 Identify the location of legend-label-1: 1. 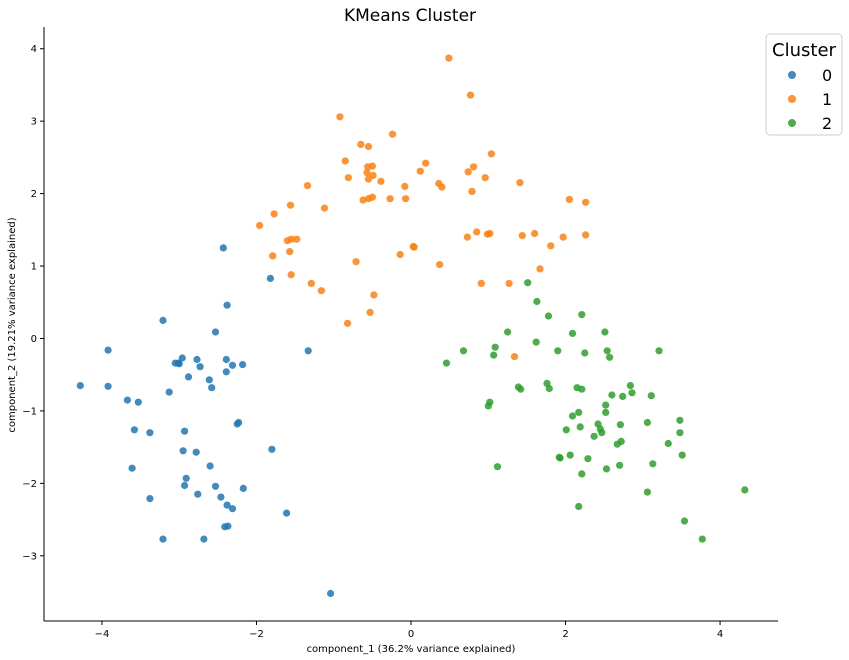
(827, 99).